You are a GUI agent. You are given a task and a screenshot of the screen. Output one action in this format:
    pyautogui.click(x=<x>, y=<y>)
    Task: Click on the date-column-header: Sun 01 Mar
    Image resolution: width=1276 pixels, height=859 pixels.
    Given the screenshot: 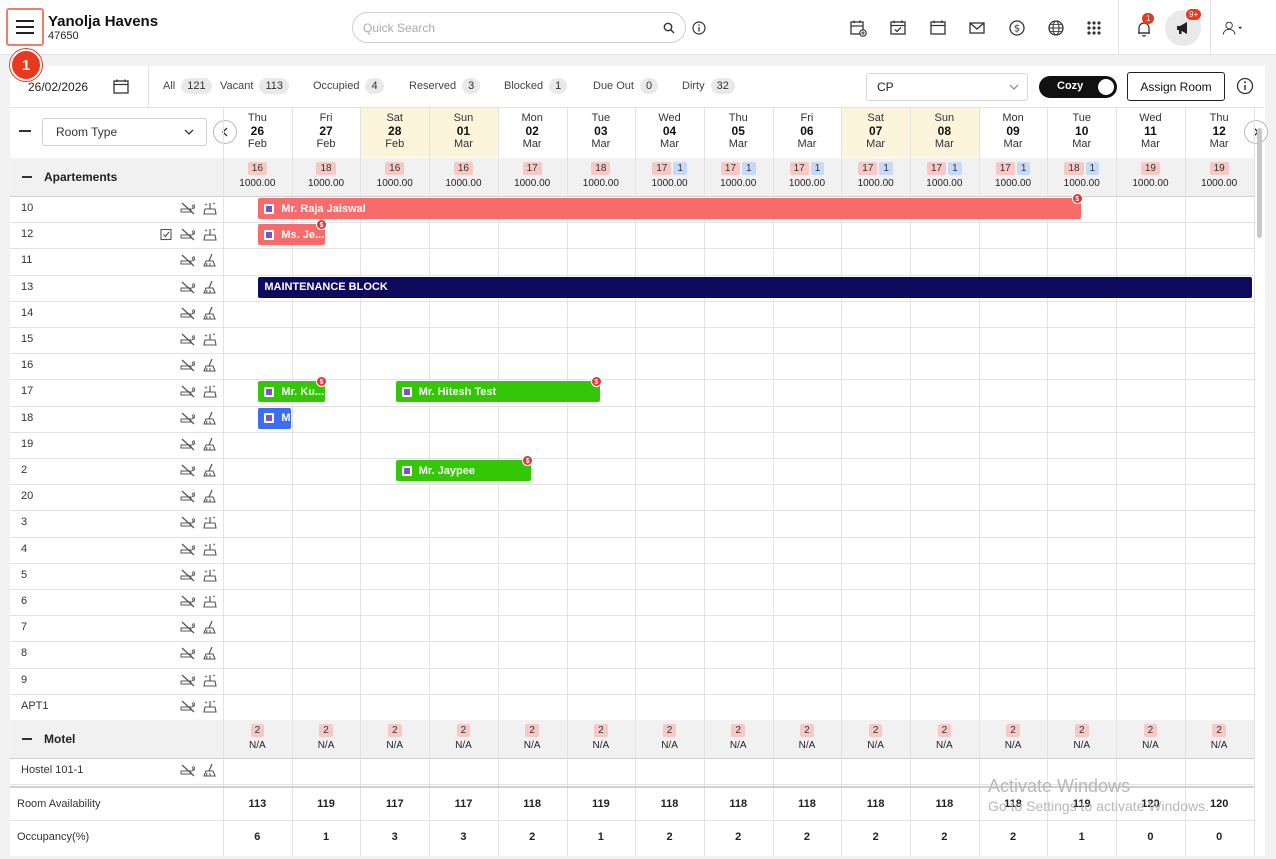 What is the action you would take?
    pyautogui.click(x=463, y=132)
    